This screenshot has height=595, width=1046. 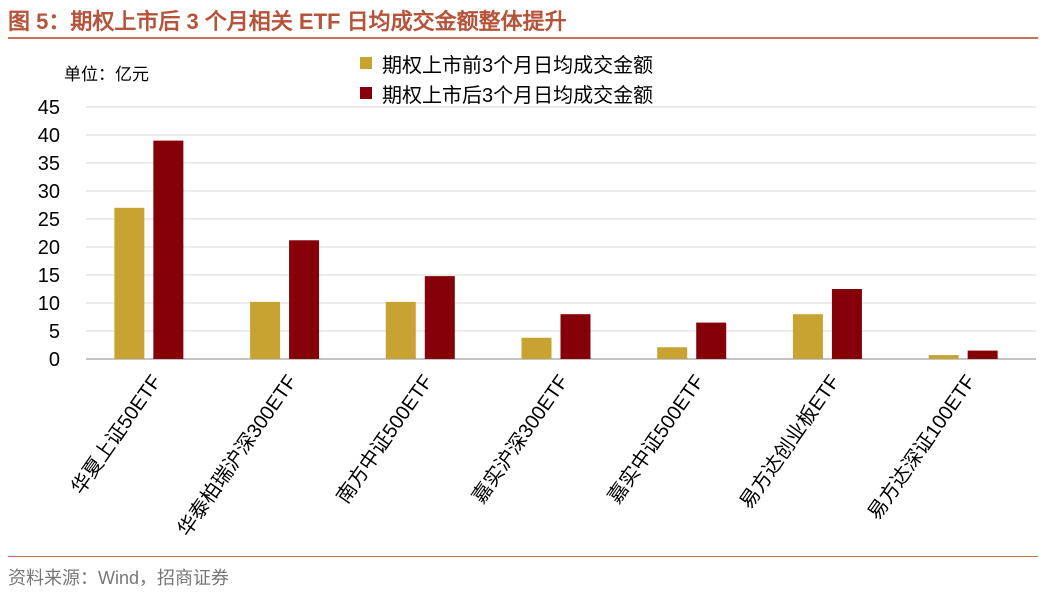 What do you see at coordinates (523, 556) in the screenshot?
I see `source-divider` at bounding box center [523, 556].